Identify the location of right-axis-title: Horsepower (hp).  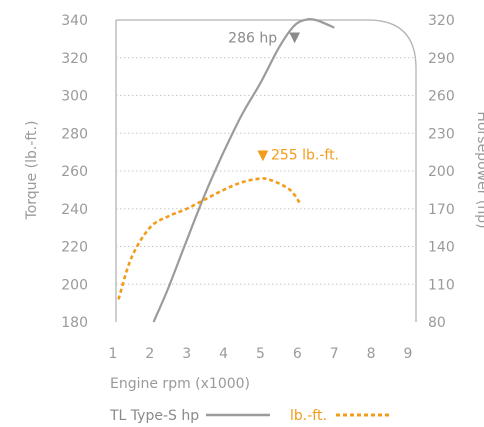
(479, 169).